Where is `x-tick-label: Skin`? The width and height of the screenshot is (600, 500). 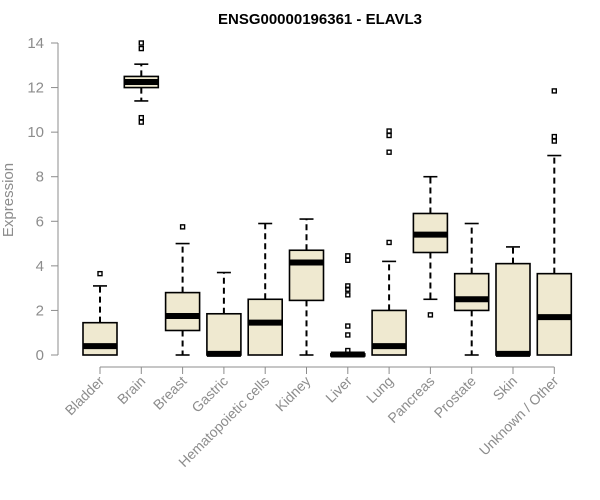
x-tick-label: Skin is located at coordinates (505, 388).